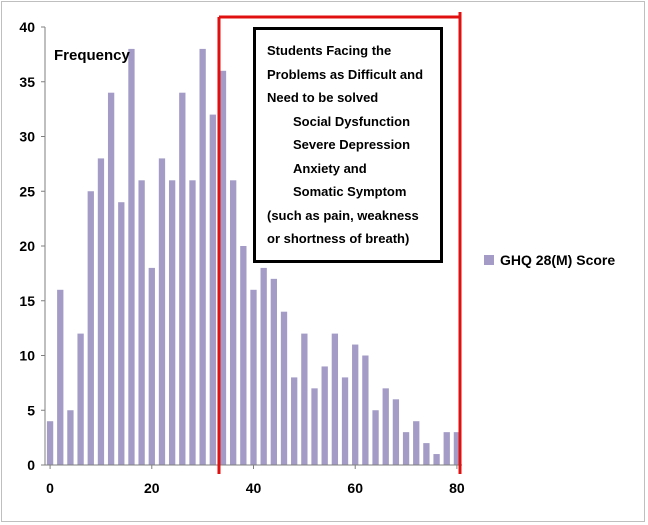 This screenshot has height=525, width=648. Describe the element at coordinates (31, 465) in the screenshot. I see `y-tick-label: 0` at that location.